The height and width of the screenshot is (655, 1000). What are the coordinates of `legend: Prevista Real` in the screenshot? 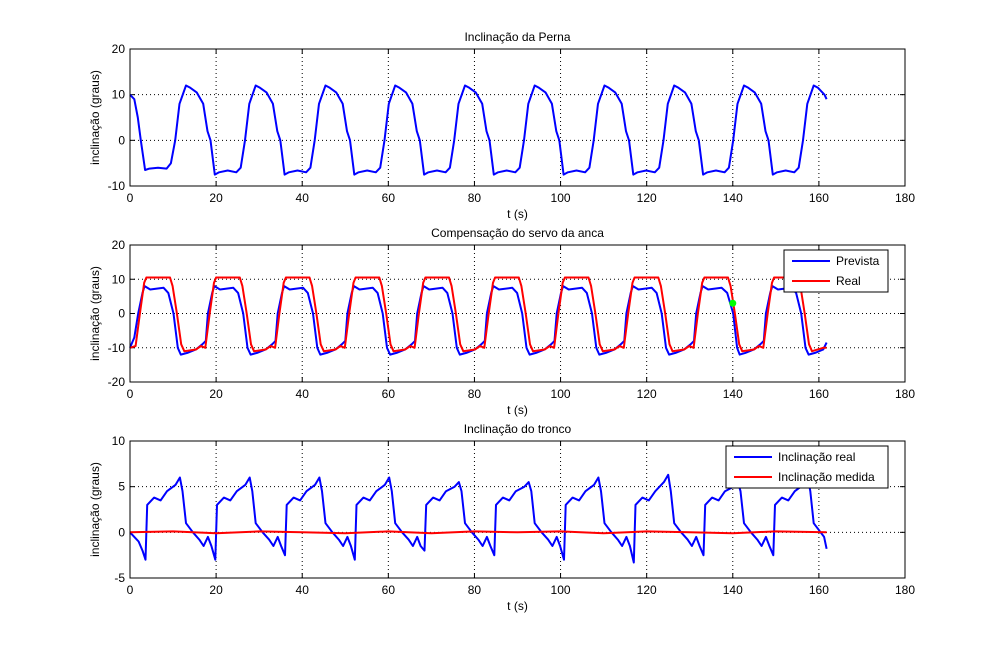 It's located at (836, 271).